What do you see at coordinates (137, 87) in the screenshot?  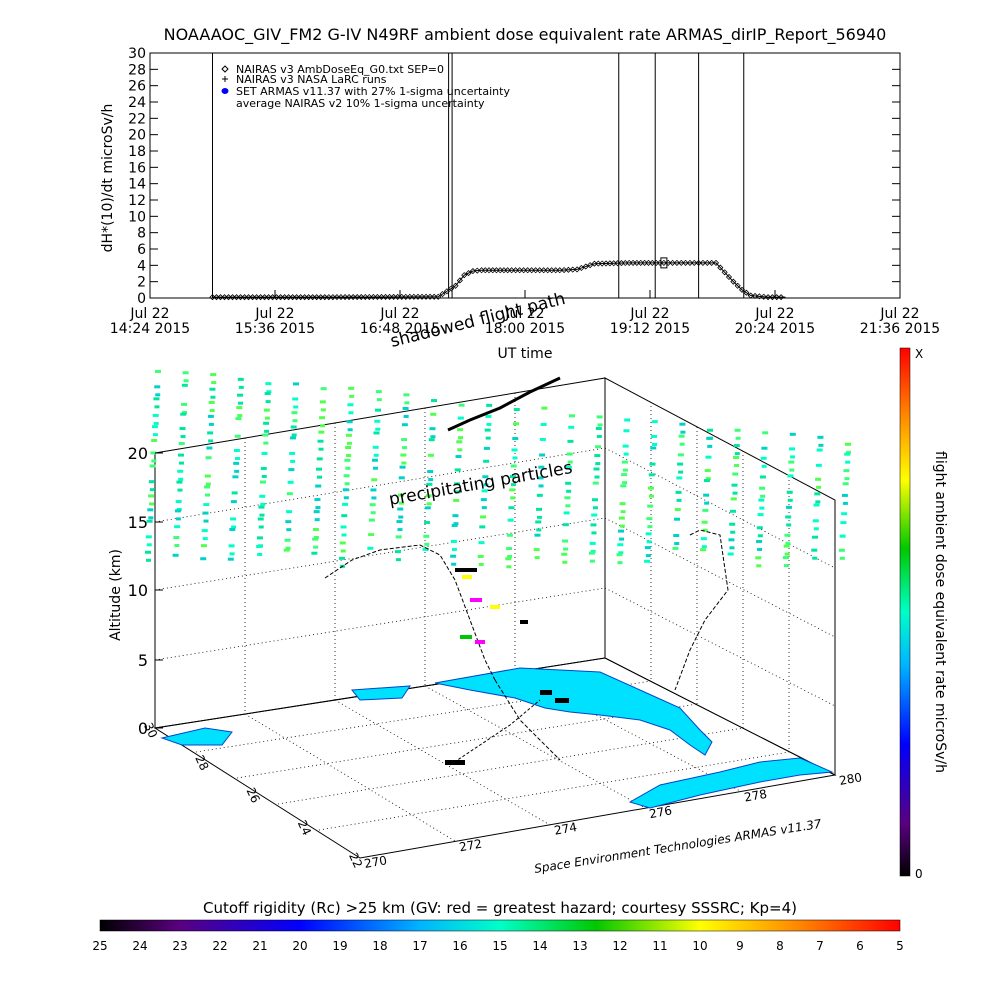 I see `top-y-tick-label: 26` at bounding box center [137, 87].